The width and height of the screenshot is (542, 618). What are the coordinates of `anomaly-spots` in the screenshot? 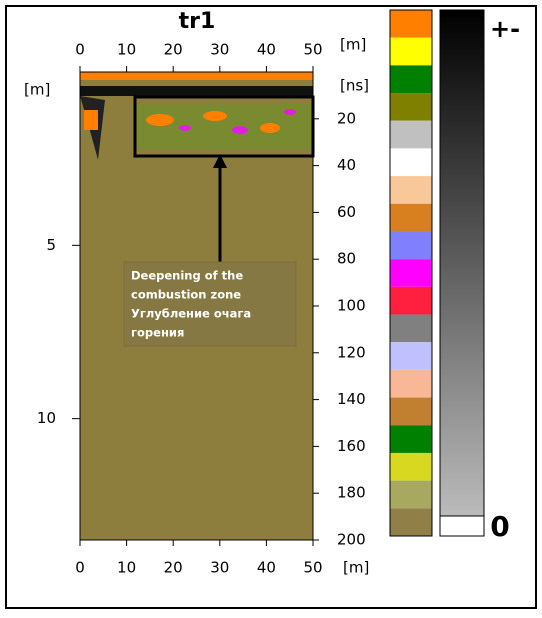 It's located at (213, 122).